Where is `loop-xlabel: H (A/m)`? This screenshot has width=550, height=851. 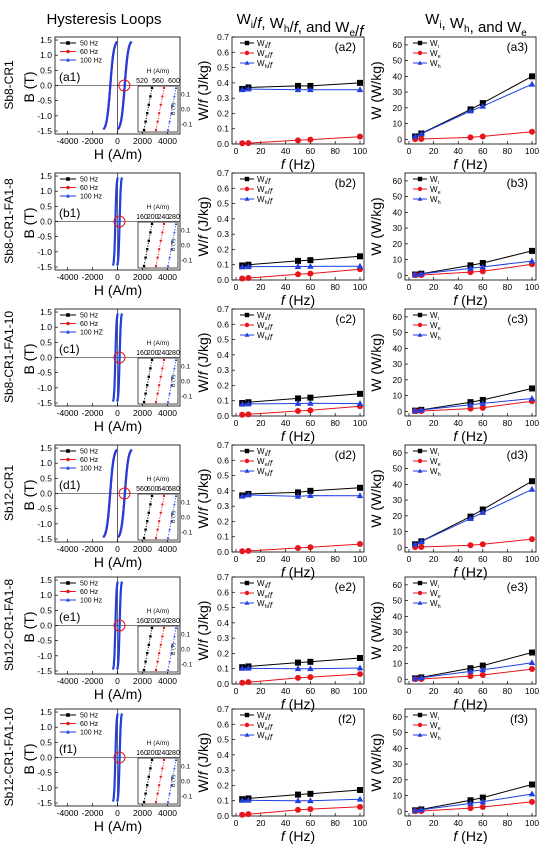 loop-xlabel: H (A/m) is located at coordinates (118, 154).